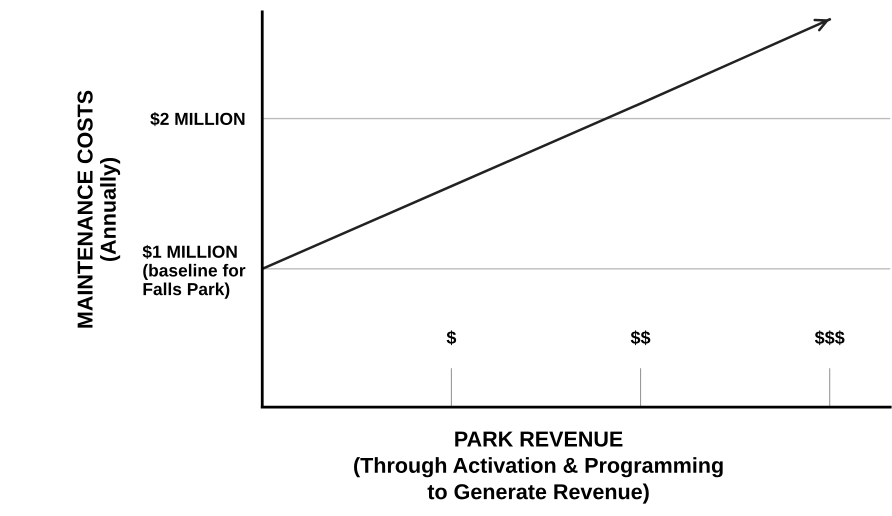  Describe the element at coordinates (538, 468) in the screenshot. I see `x-axis-title: PARK REVENUE (Through Activation & Programming to Generate Revenue)` at that location.